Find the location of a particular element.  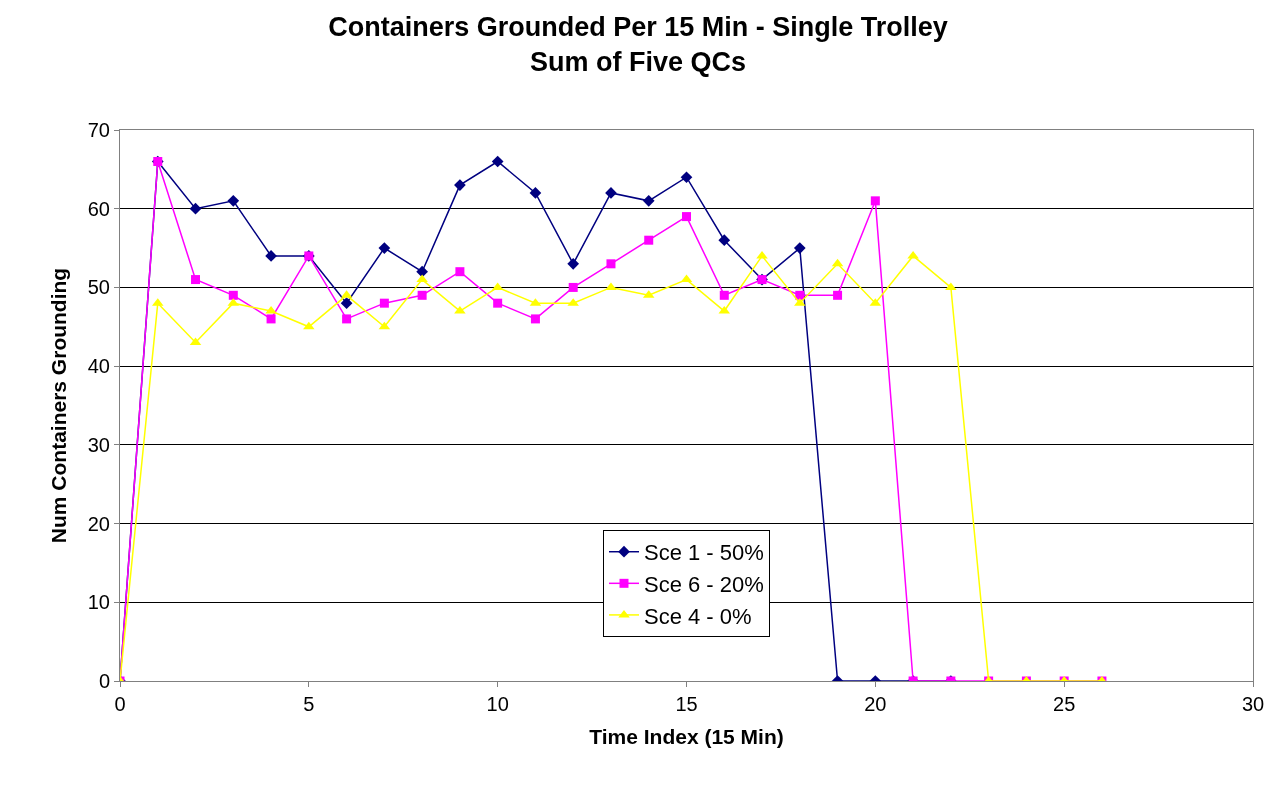

x-tick-label: 25 is located at coordinates (1064, 704).